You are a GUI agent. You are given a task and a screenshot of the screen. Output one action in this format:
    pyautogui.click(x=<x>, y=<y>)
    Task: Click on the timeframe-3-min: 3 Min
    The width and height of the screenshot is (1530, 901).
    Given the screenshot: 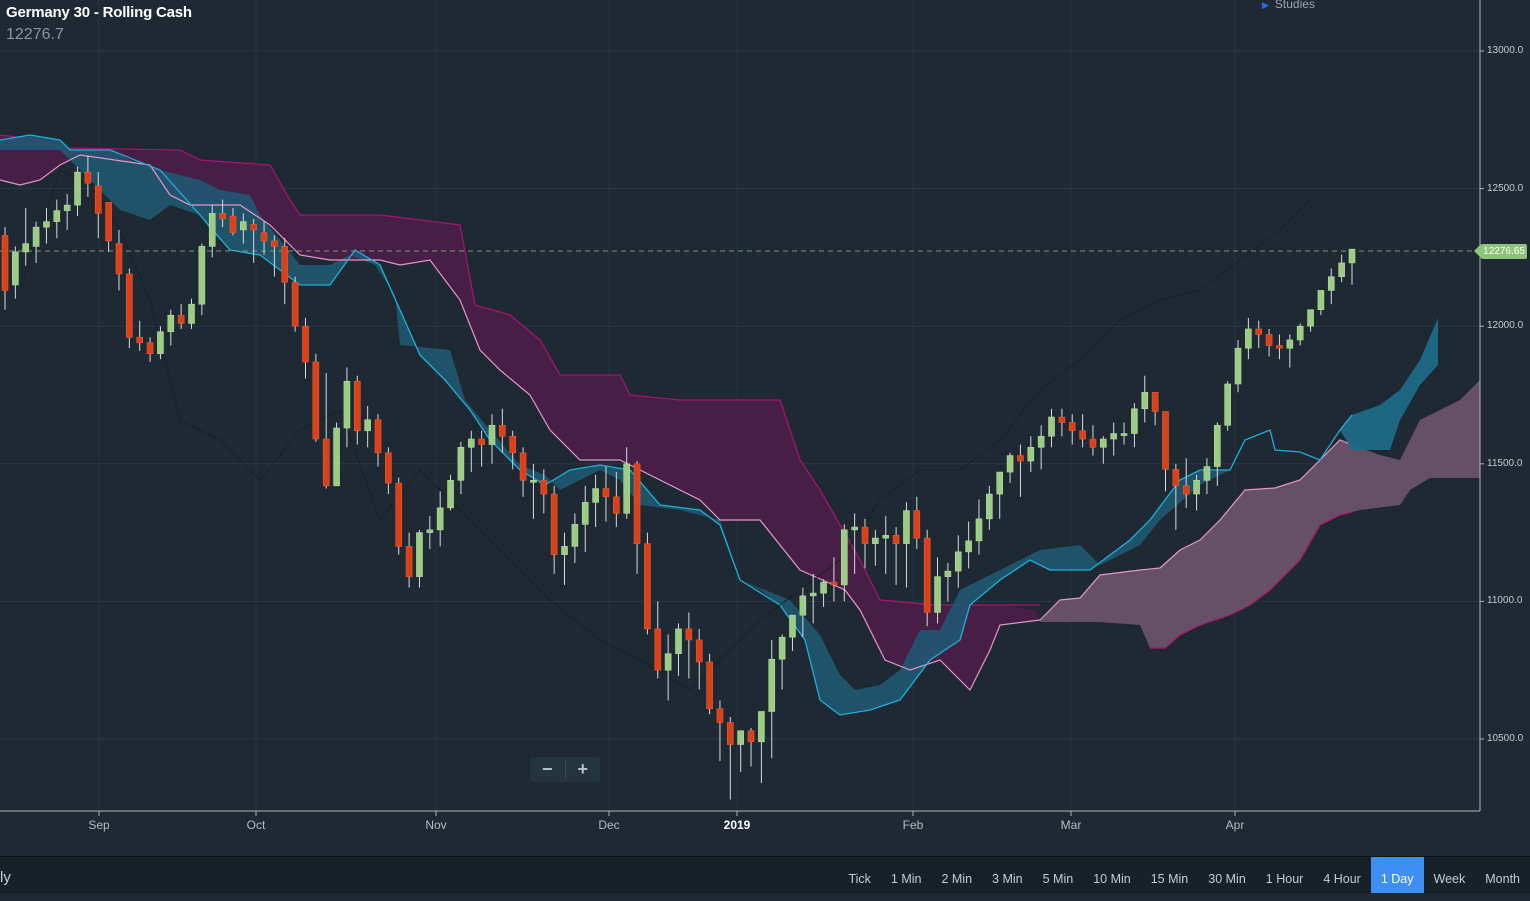 What is the action you would take?
    pyautogui.click(x=1007, y=879)
    